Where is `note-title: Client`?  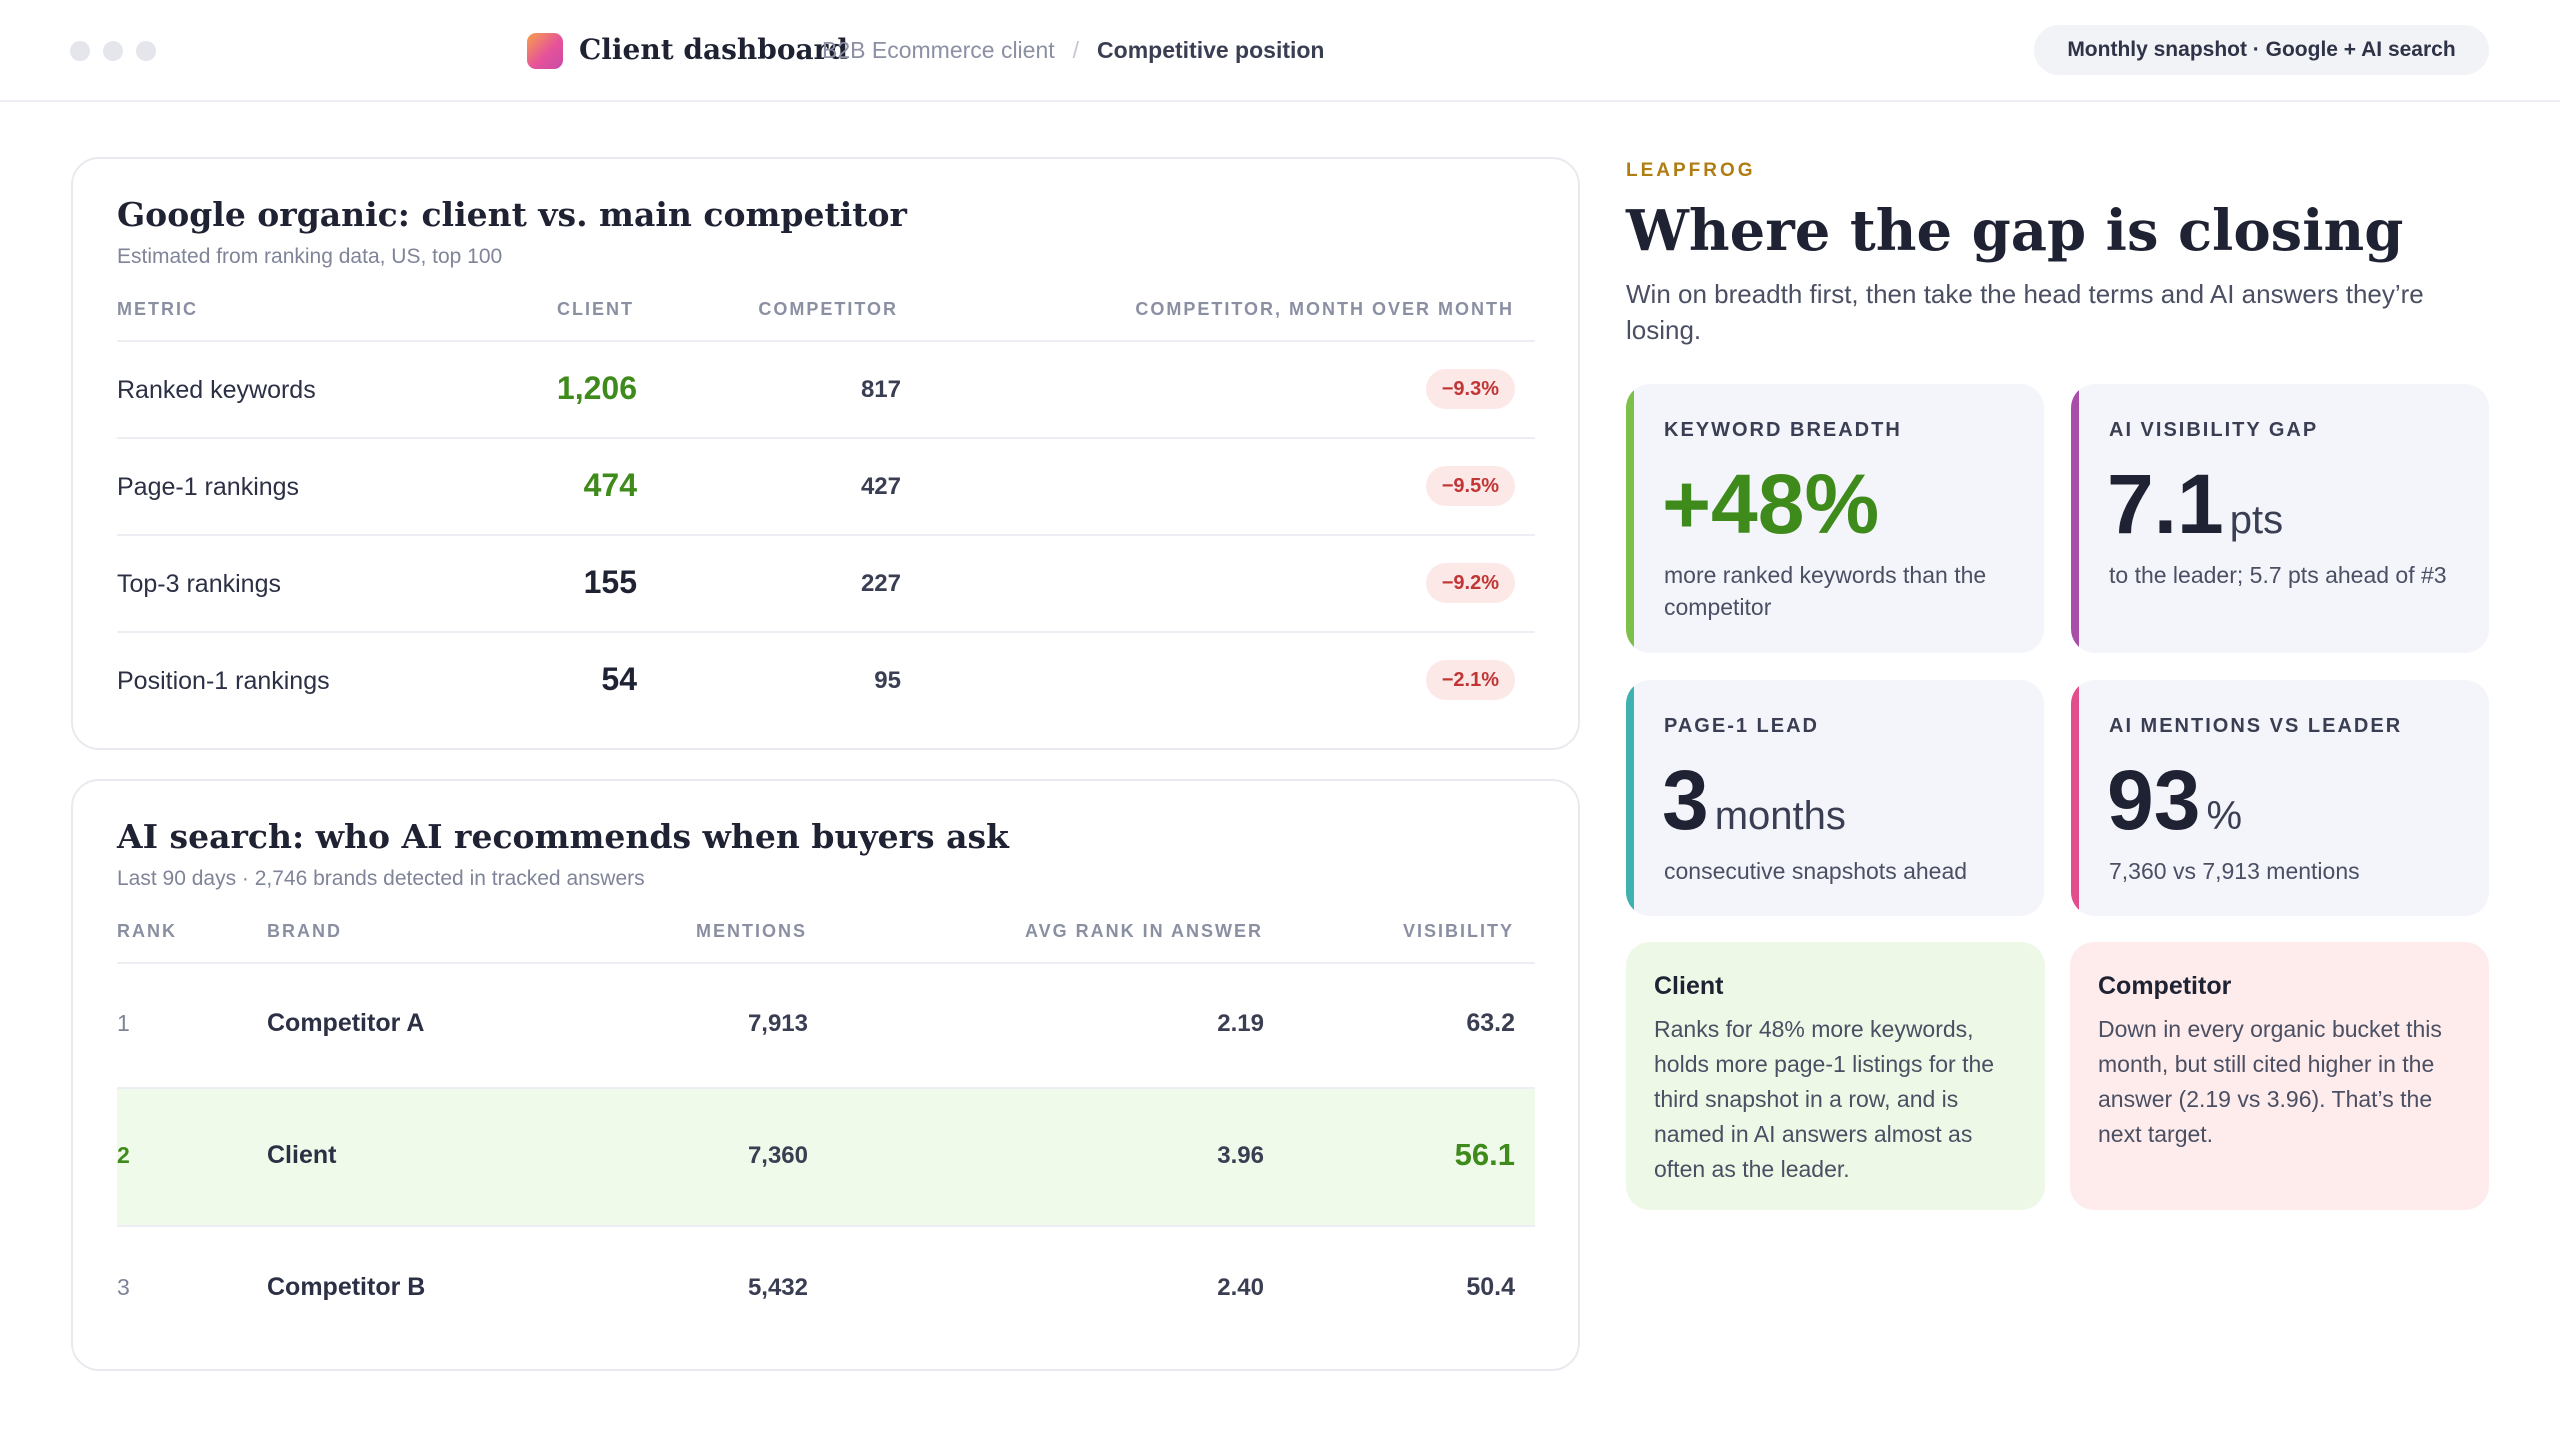
note-title: Client is located at coordinates (1689, 986).